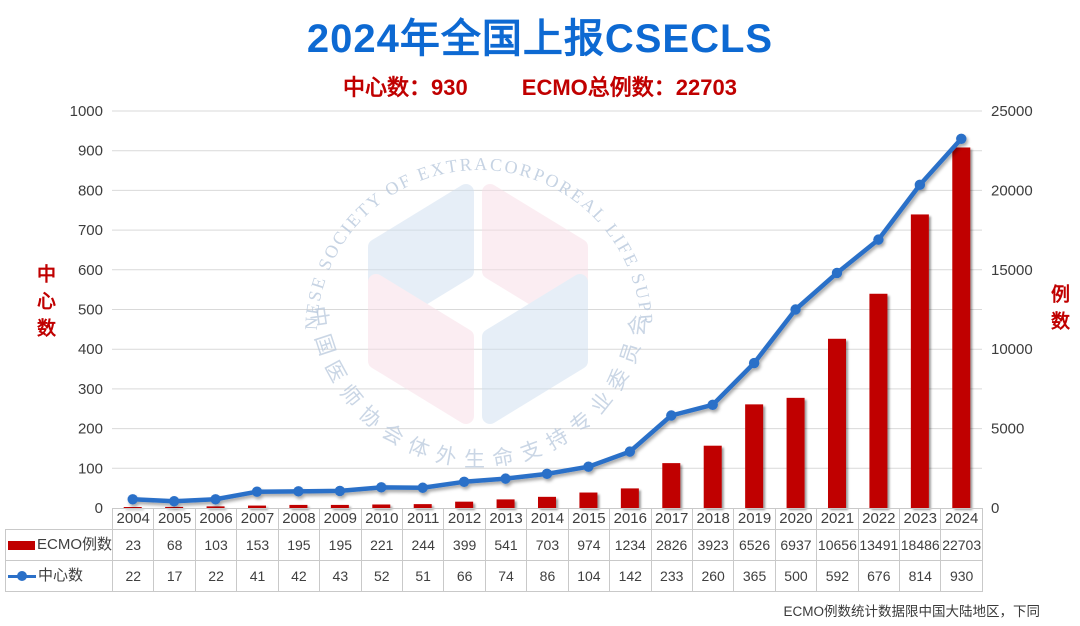 The height and width of the screenshot is (626, 1080). Describe the element at coordinates (837, 545) in the screenshot. I see `value-cell: 10656` at that location.